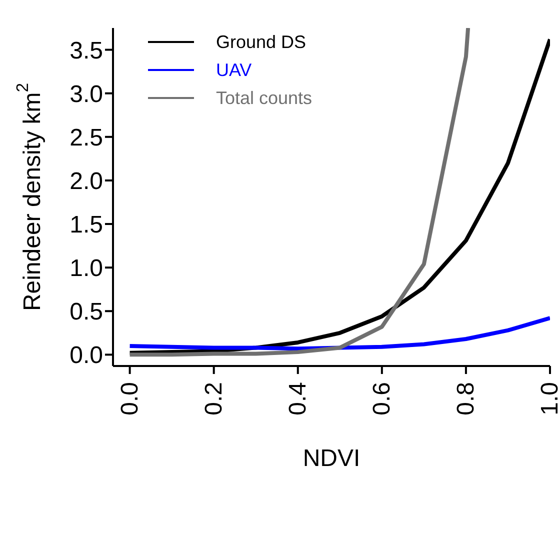  I want to click on x-tick-label: 0.2, so click(214, 399).